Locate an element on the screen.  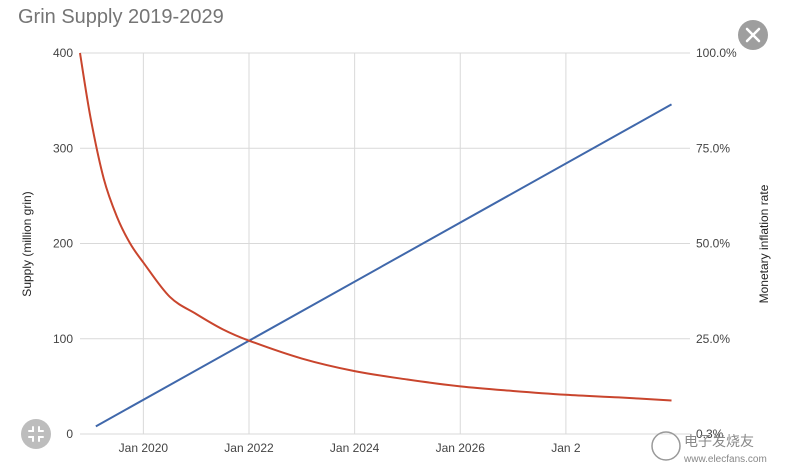
y-tick-label: 300 is located at coordinates (63, 148).